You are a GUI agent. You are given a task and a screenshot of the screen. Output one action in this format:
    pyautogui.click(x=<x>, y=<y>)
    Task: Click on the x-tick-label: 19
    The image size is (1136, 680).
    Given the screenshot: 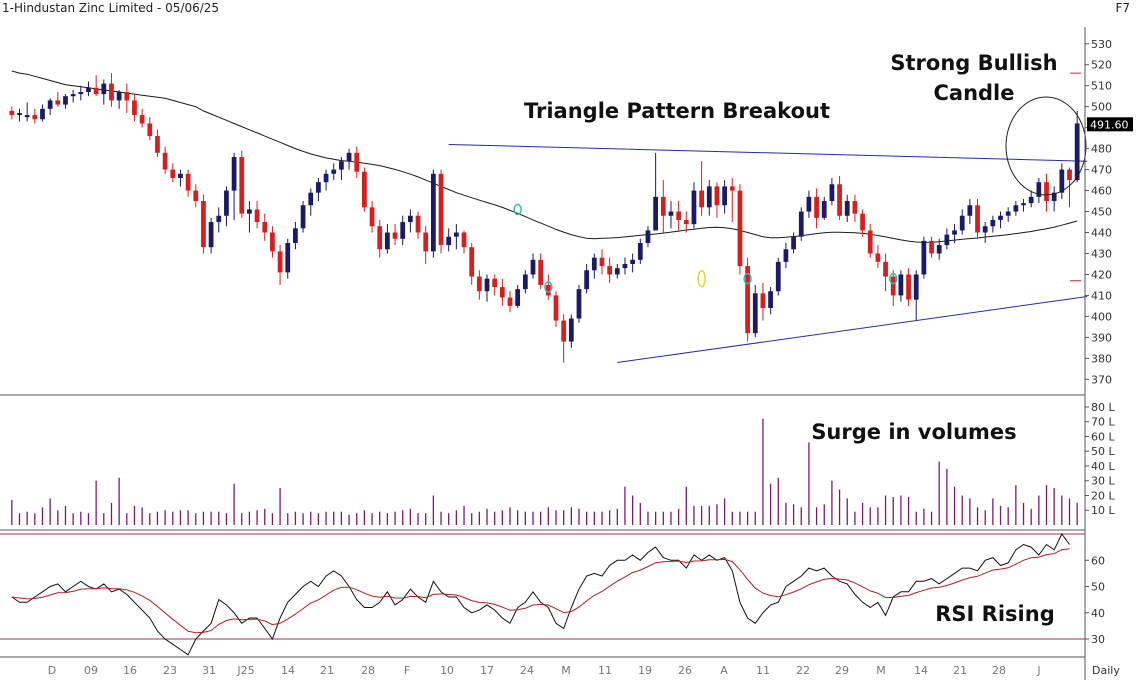 What is the action you would take?
    pyautogui.click(x=645, y=670)
    